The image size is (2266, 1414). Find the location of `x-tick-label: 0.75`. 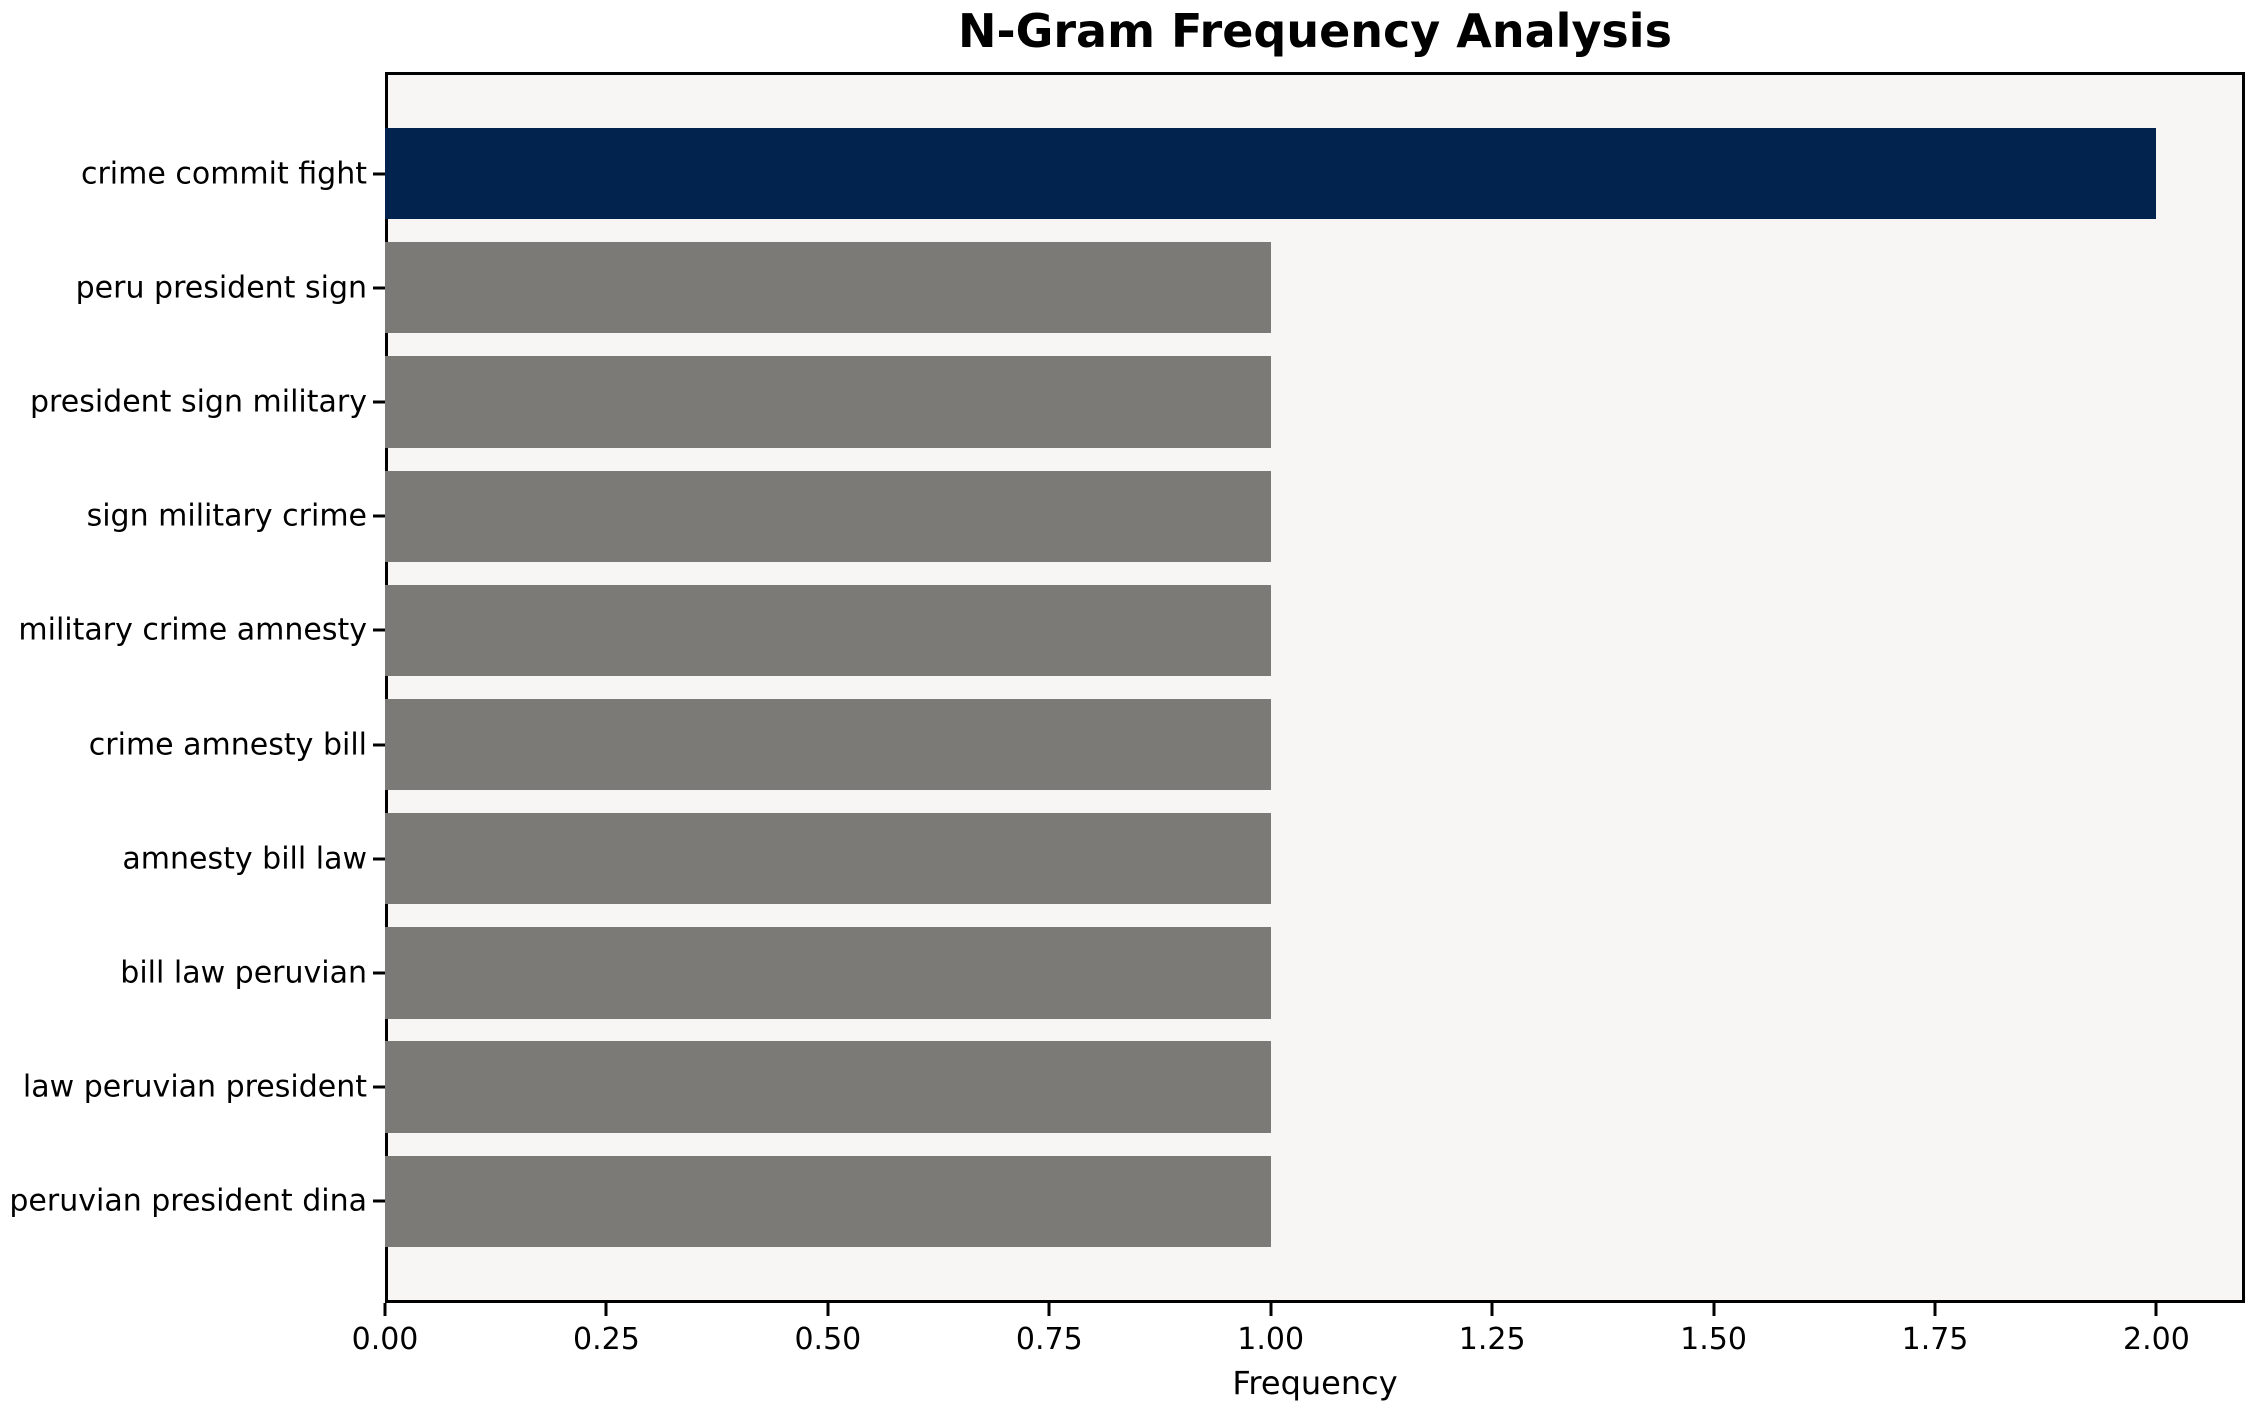

x-tick-label: 0.75 is located at coordinates (1049, 1339).